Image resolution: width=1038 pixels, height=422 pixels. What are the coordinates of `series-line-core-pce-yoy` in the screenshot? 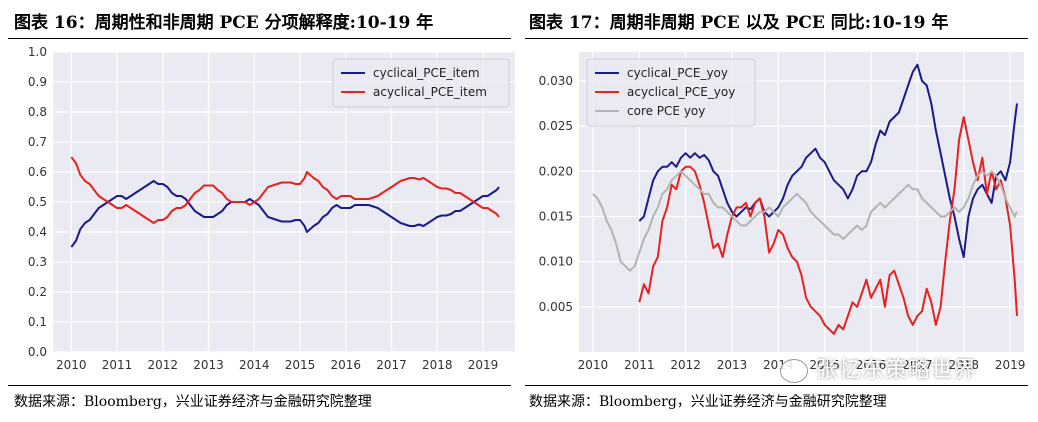 It's located at (805, 221).